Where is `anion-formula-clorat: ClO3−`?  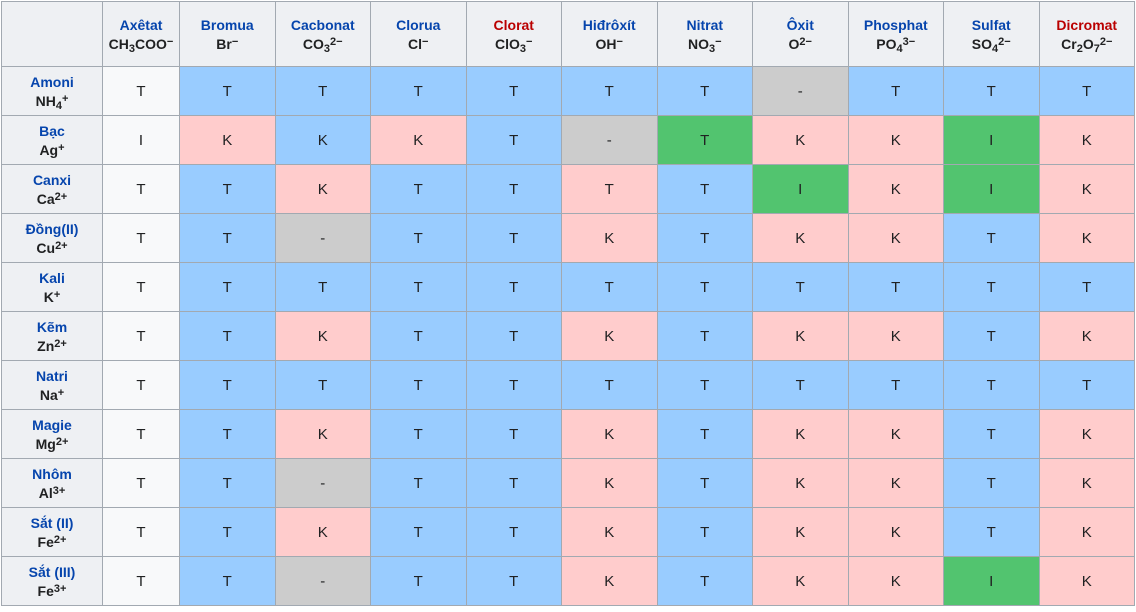
anion-formula-clorat: ClO3− is located at coordinates (514, 45).